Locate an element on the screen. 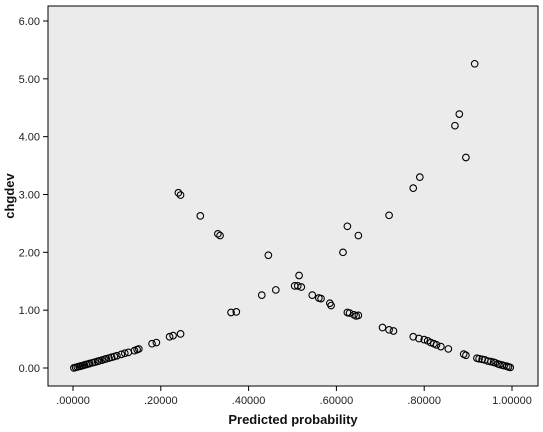 The image size is (543, 432). x-tick-label: .00000 is located at coordinates (73, 401).